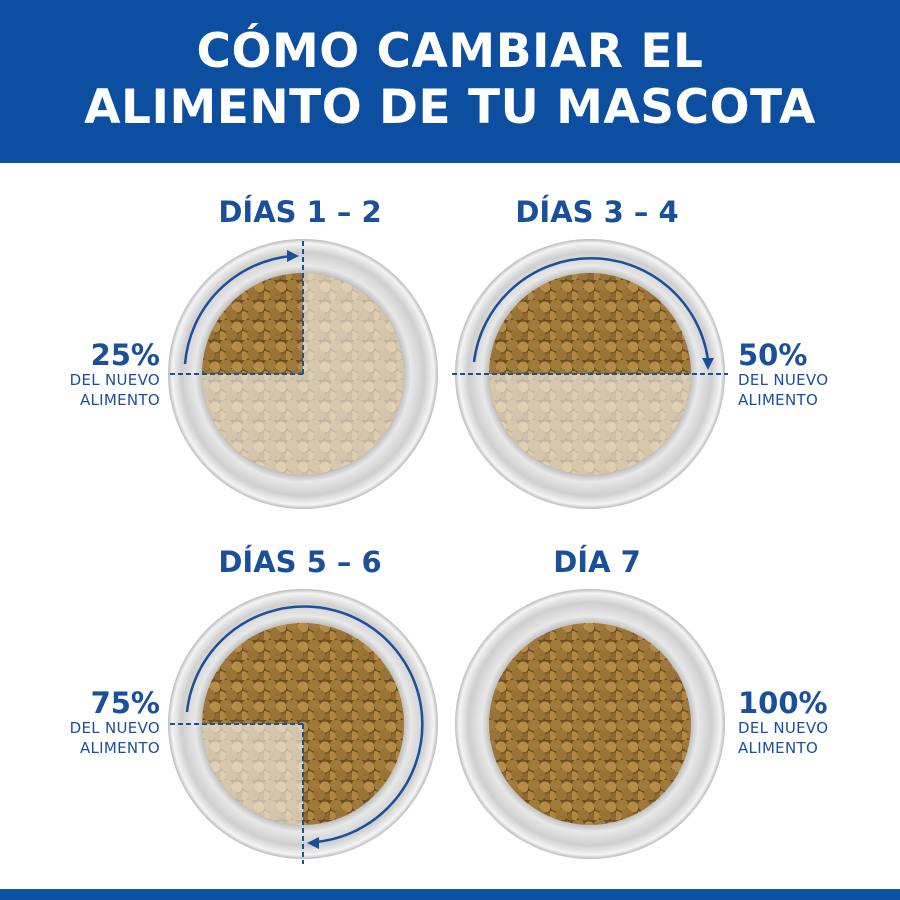 The image size is (900, 900). Describe the element at coordinates (300, 212) in the screenshot. I see `step-title-1: DÍAS 1 – 2` at that location.